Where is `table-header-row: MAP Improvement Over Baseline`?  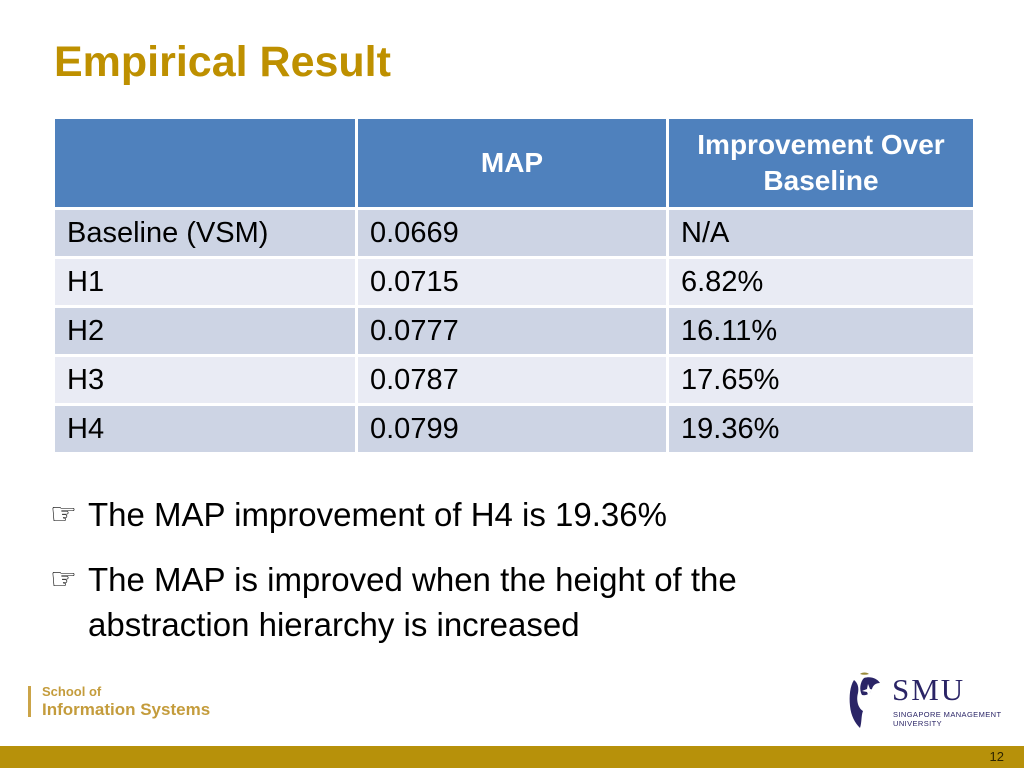 table-header-row: MAP Improvement Over Baseline is located at coordinates (514, 163).